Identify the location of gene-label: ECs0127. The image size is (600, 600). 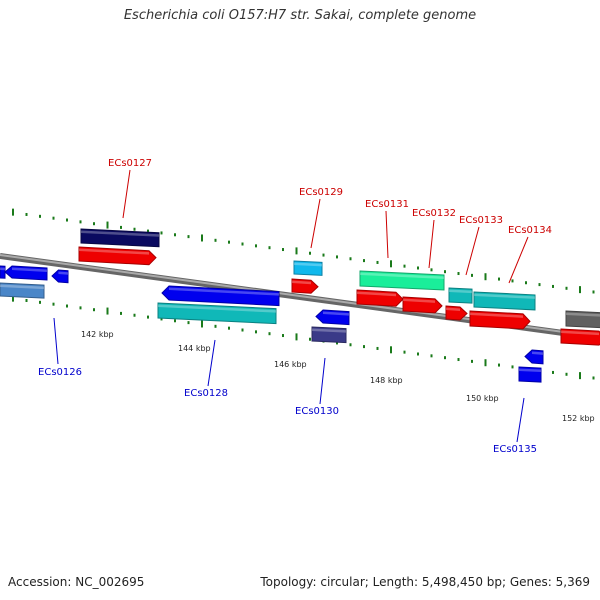
(130, 163).